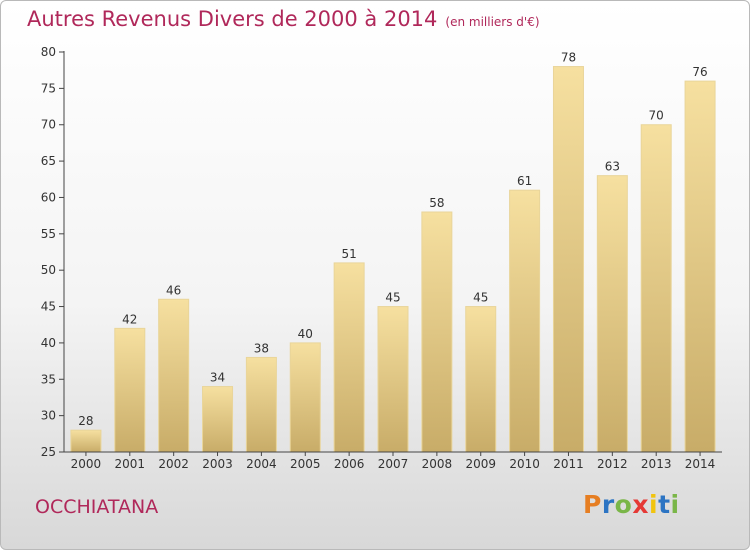 Image resolution: width=750 pixels, height=550 pixels. I want to click on value-label-2004: 38, so click(261, 348).